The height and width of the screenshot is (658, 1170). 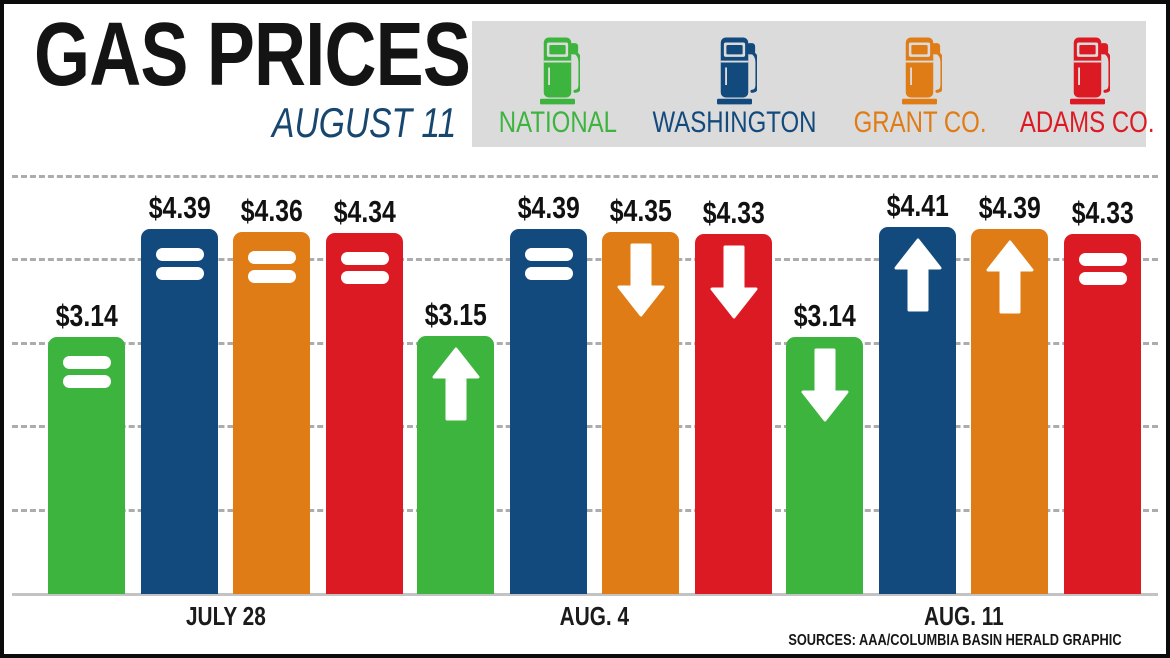 I want to click on legend-item-grant-co: GRANT CO., so click(x=920, y=86).